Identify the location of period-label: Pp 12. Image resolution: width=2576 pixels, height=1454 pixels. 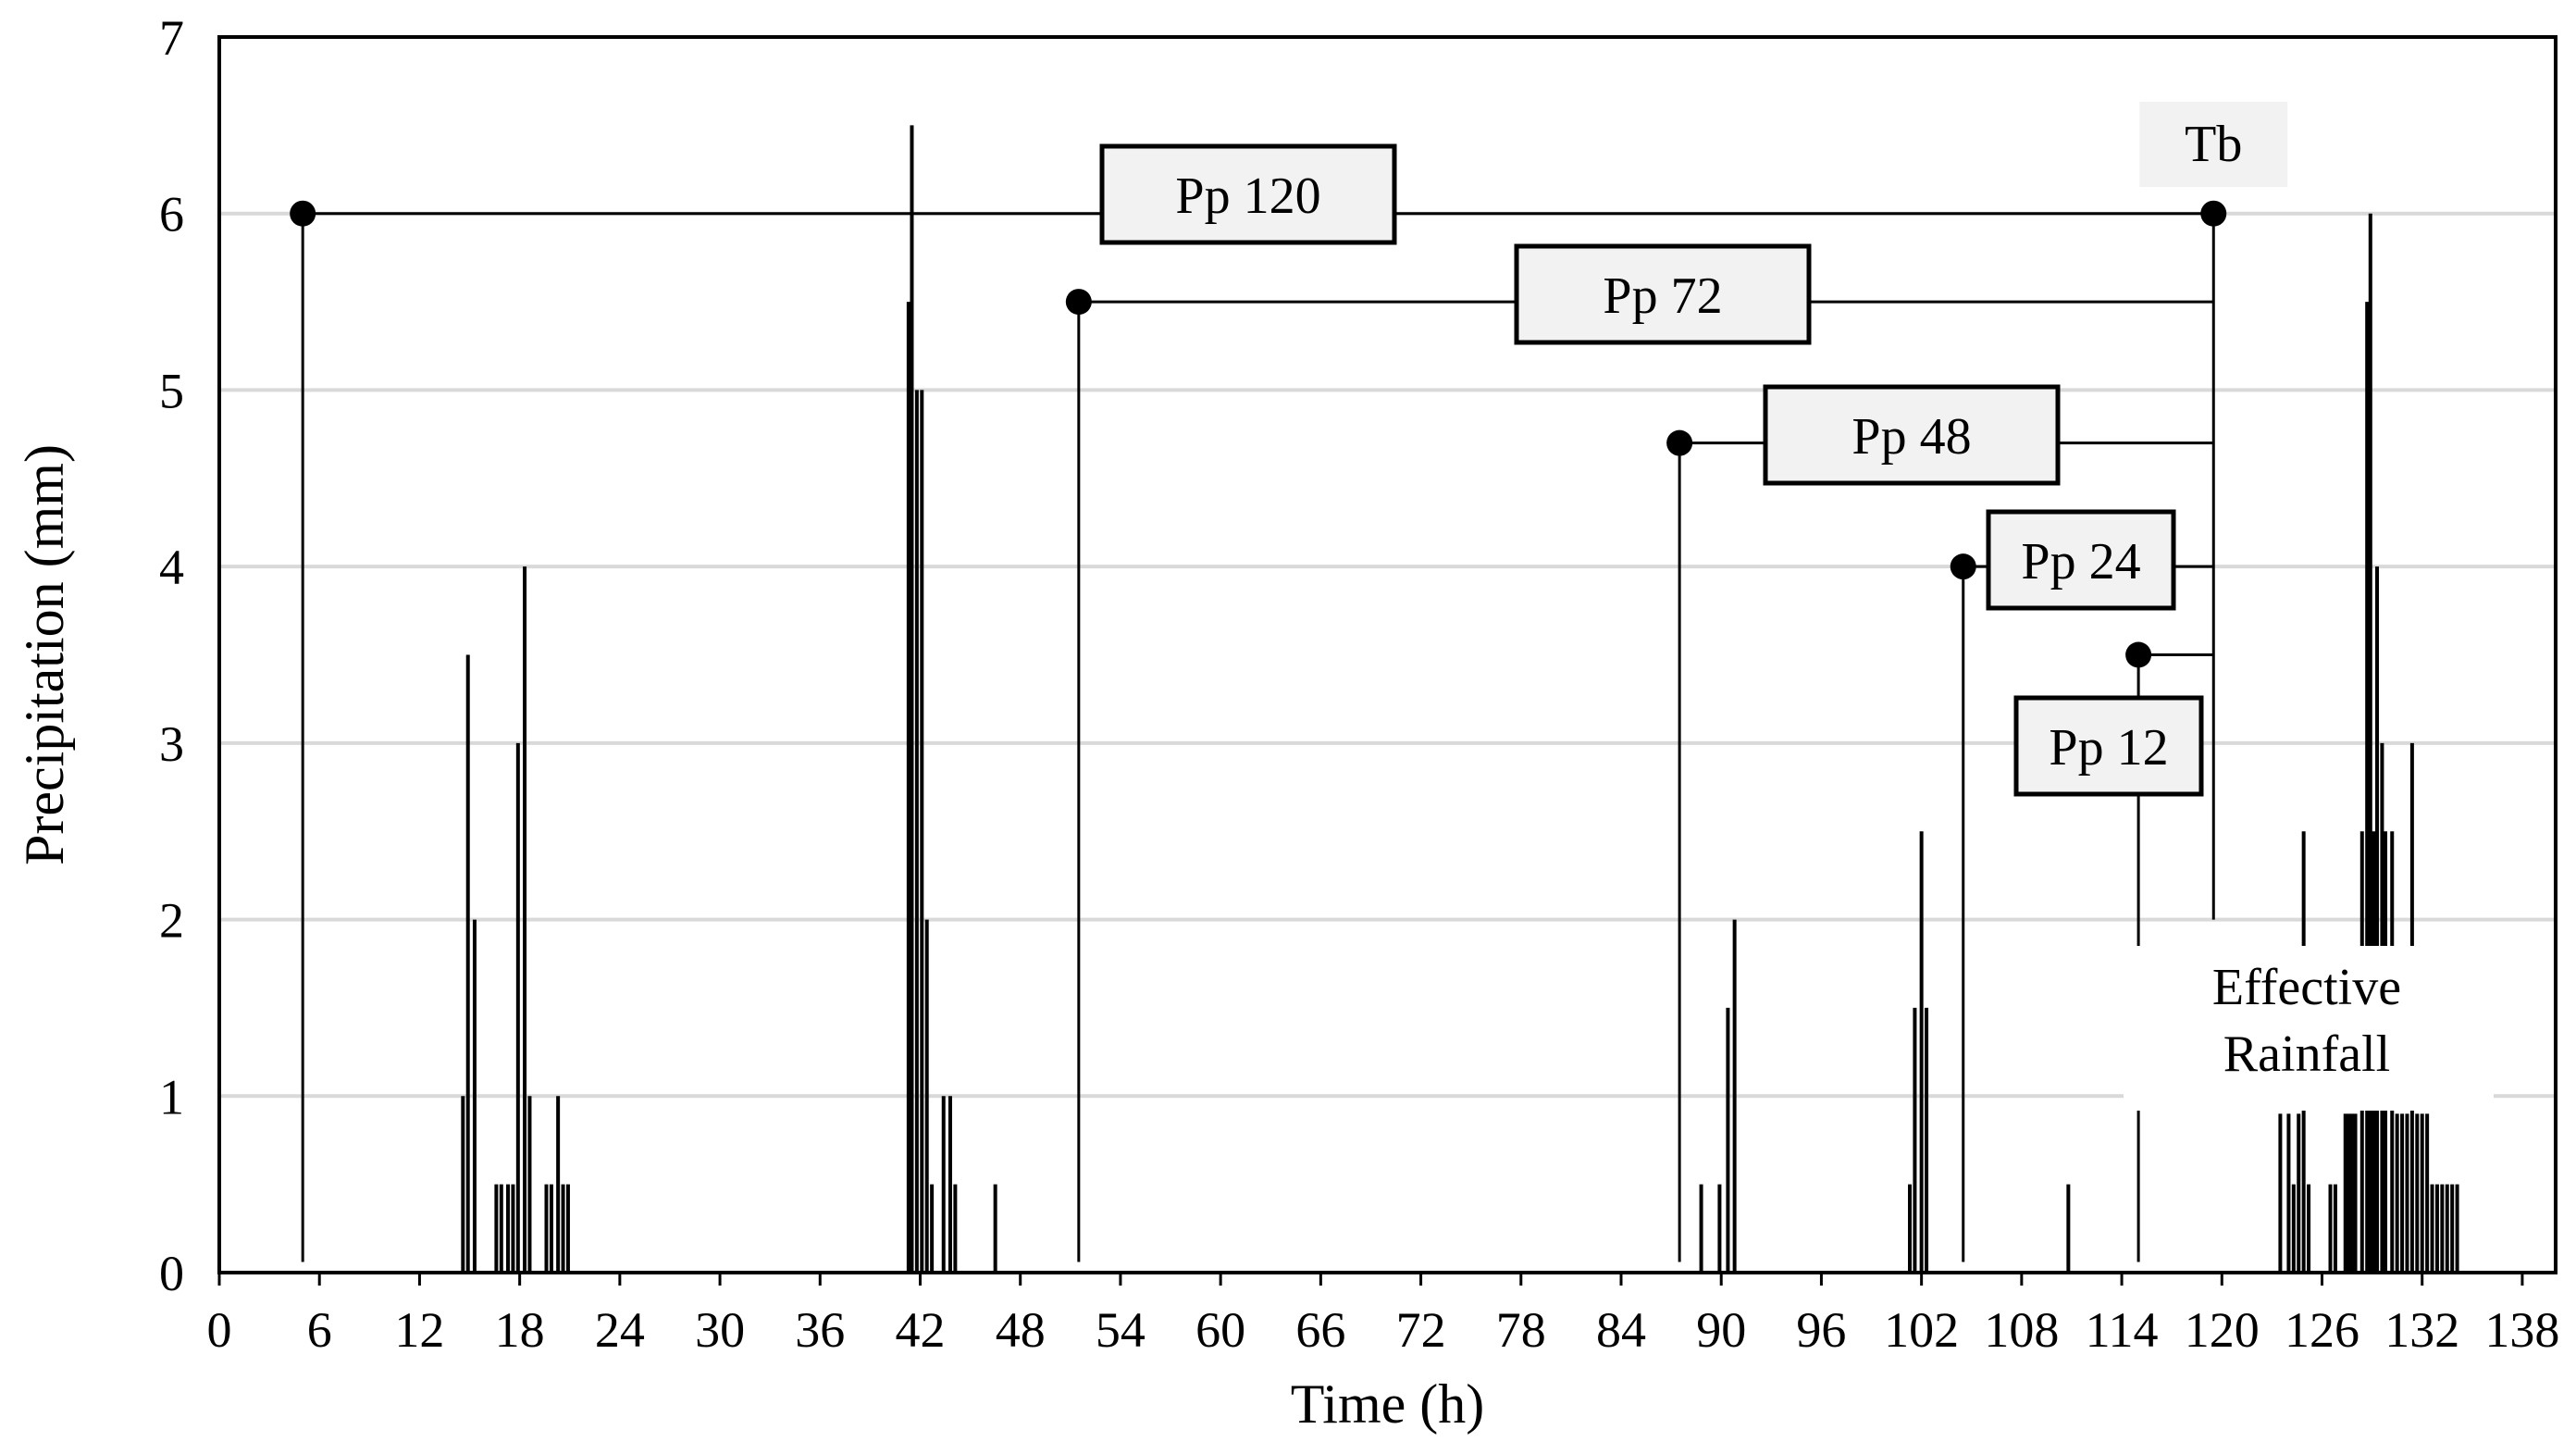
(2109, 748).